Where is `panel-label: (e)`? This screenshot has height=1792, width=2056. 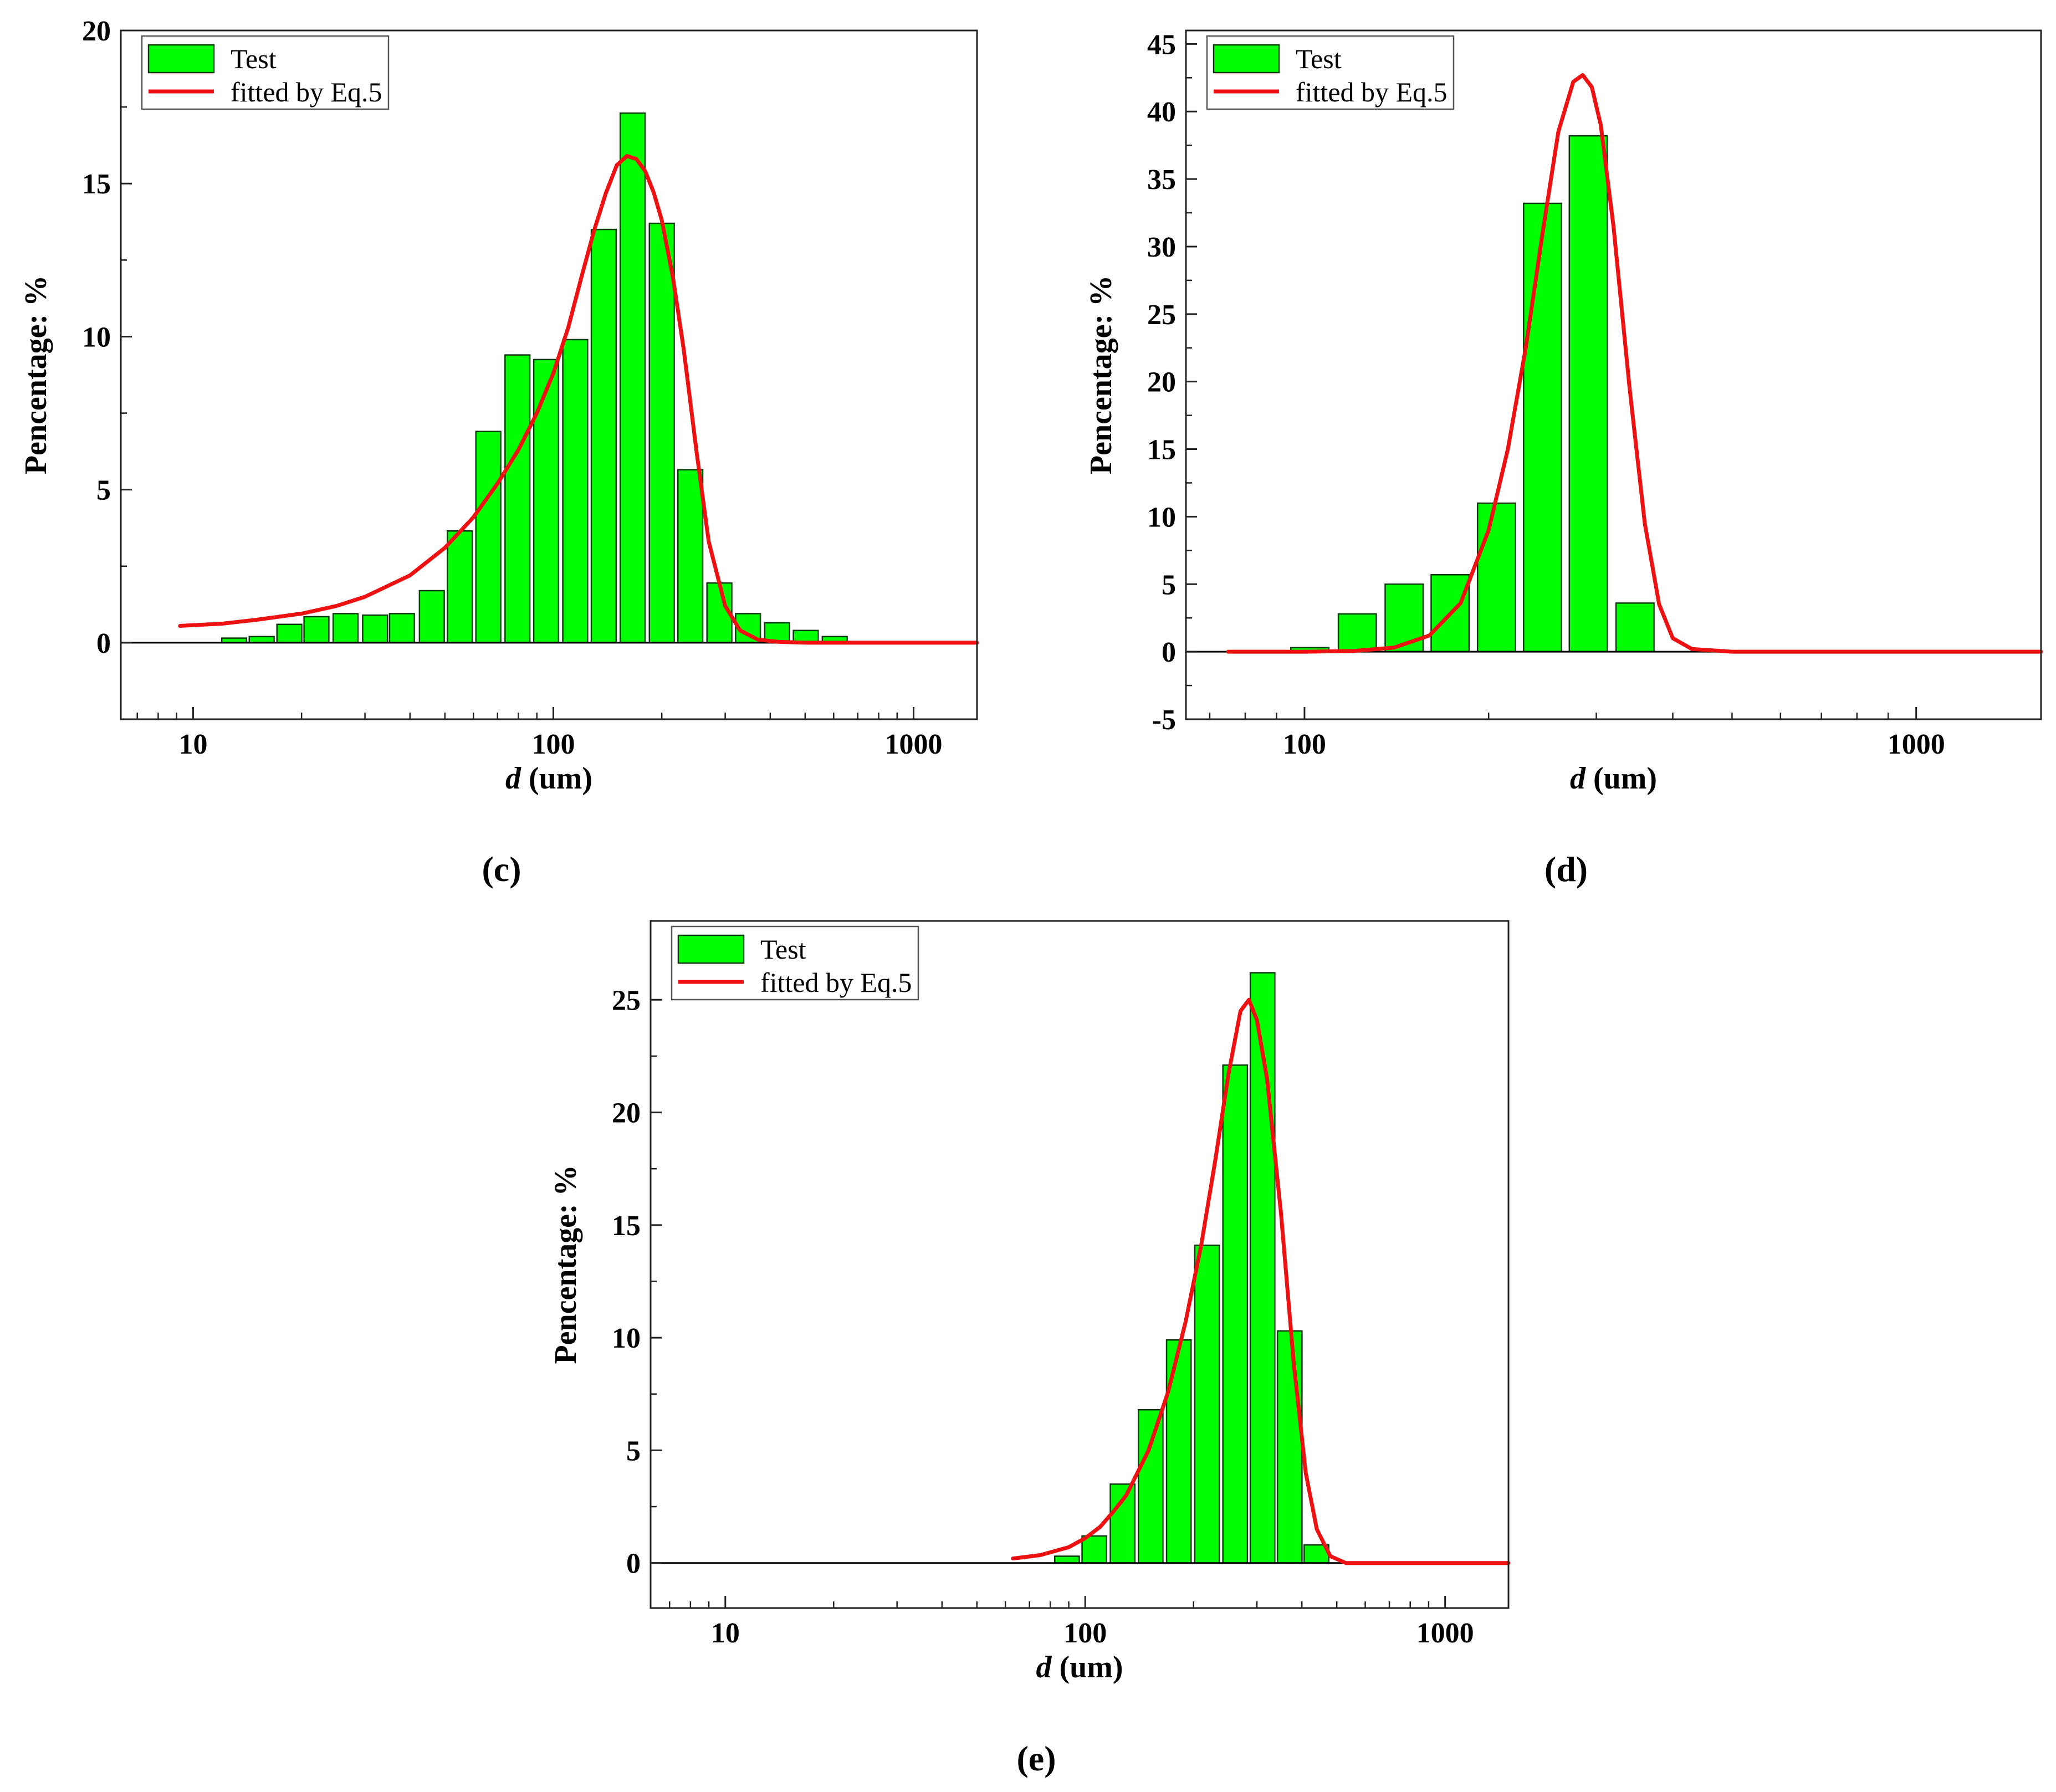 panel-label: (e) is located at coordinates (1036, 1758).